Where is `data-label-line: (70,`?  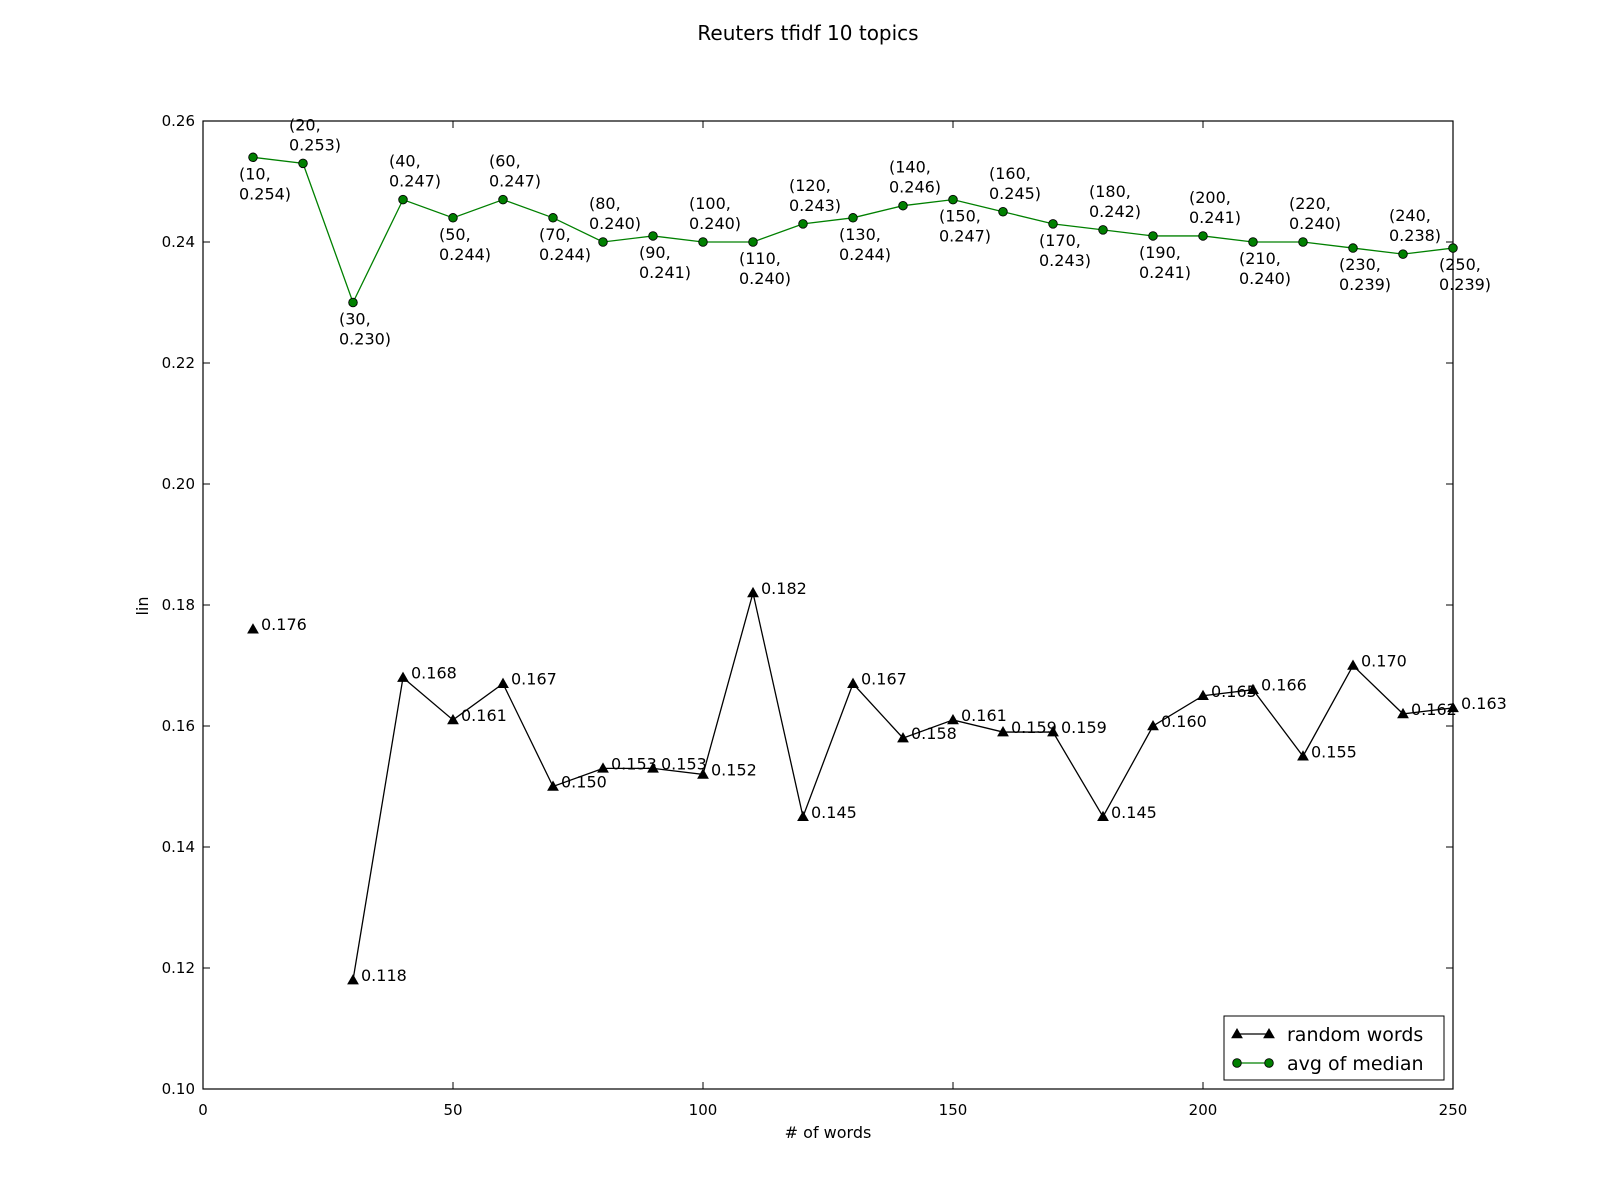
data-label-line: (70, is located at coordinates (555, 234).